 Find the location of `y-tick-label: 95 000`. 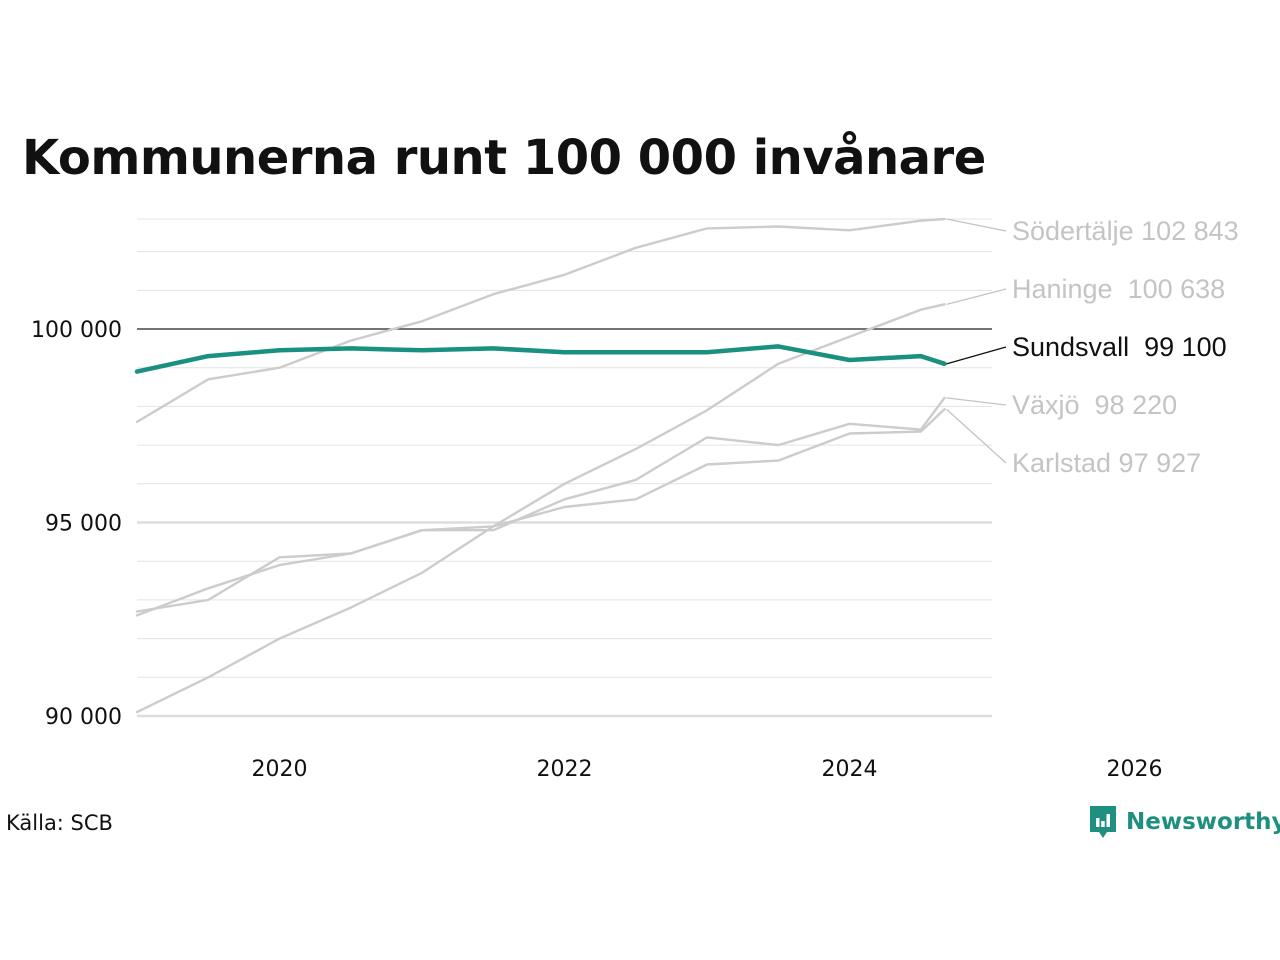

y-tick-label: 95 000 is located at coordinates (83, 524).